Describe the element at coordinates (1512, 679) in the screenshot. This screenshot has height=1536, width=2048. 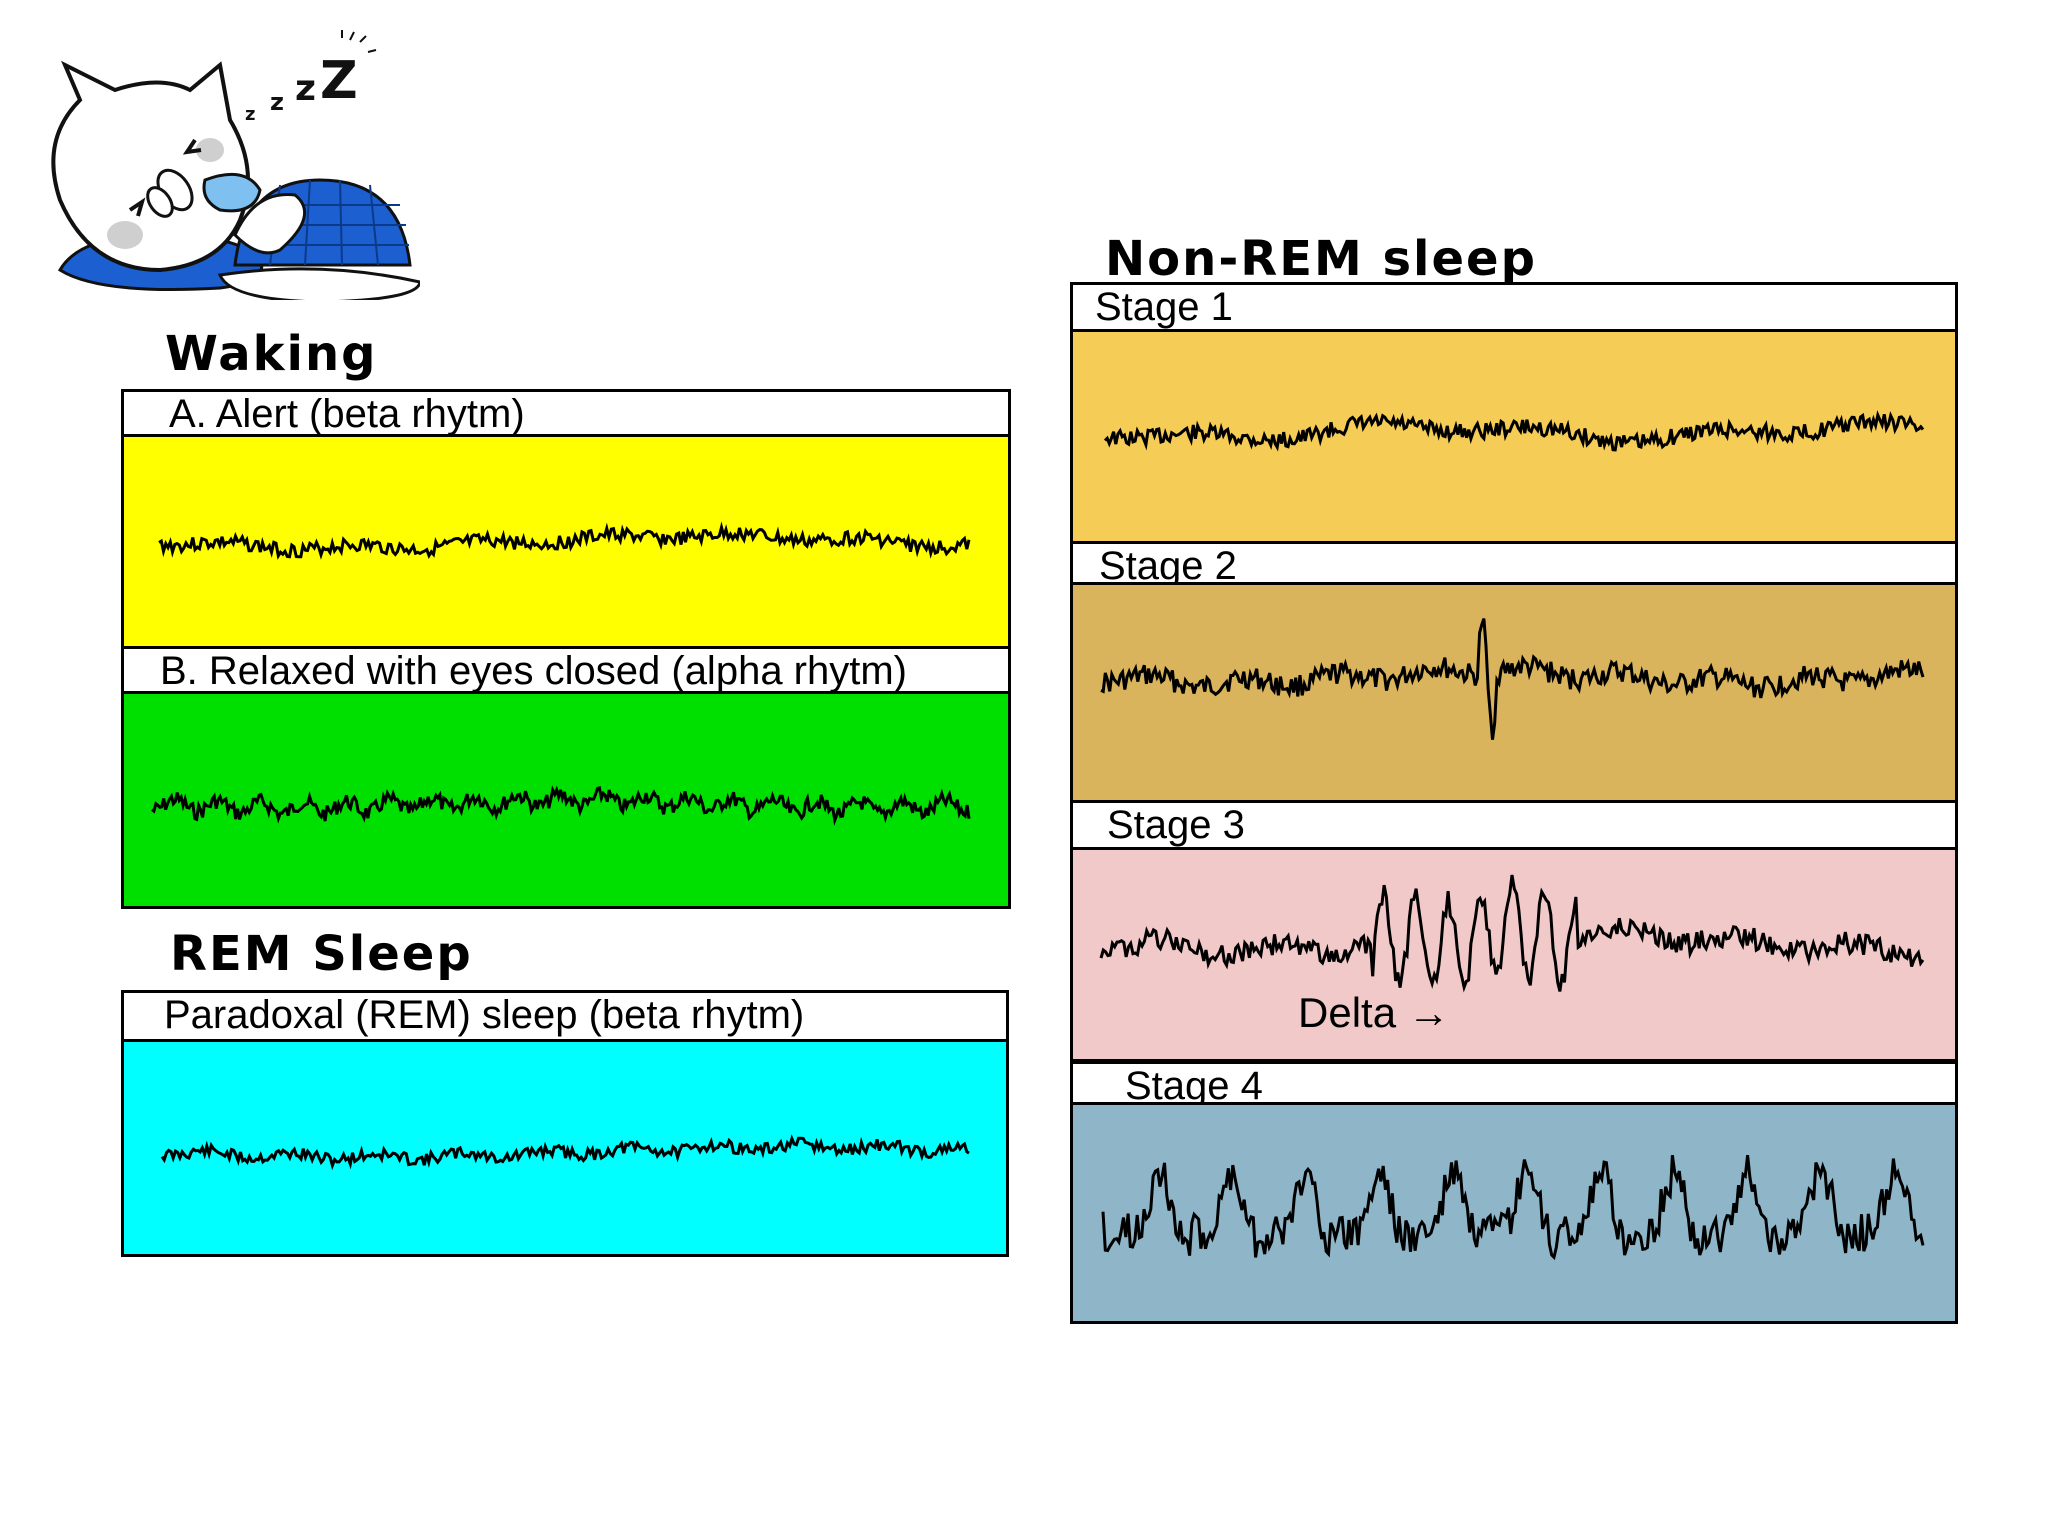
I see `stage2-eeg-trace` at that location.